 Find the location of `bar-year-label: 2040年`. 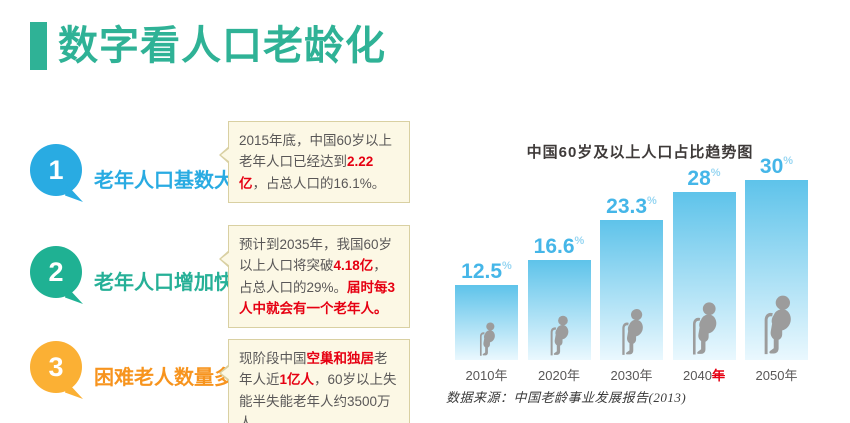

bar-year-label: 2040年 is located at coordinates (704, 375).